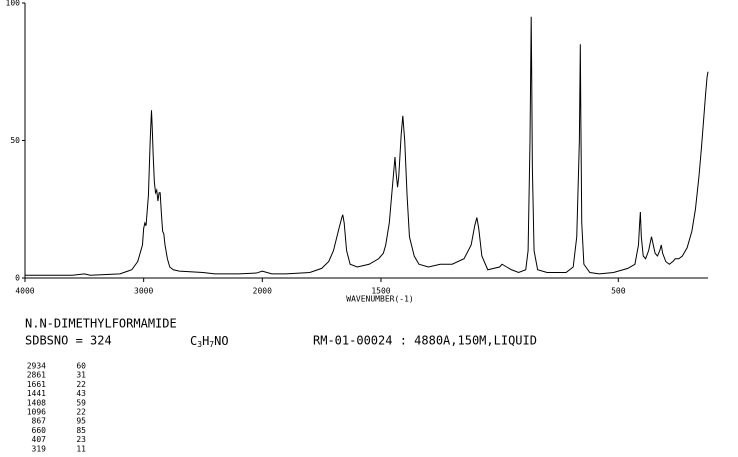  I want to click on peak-wavenumber: 1096, so click(36, 412).